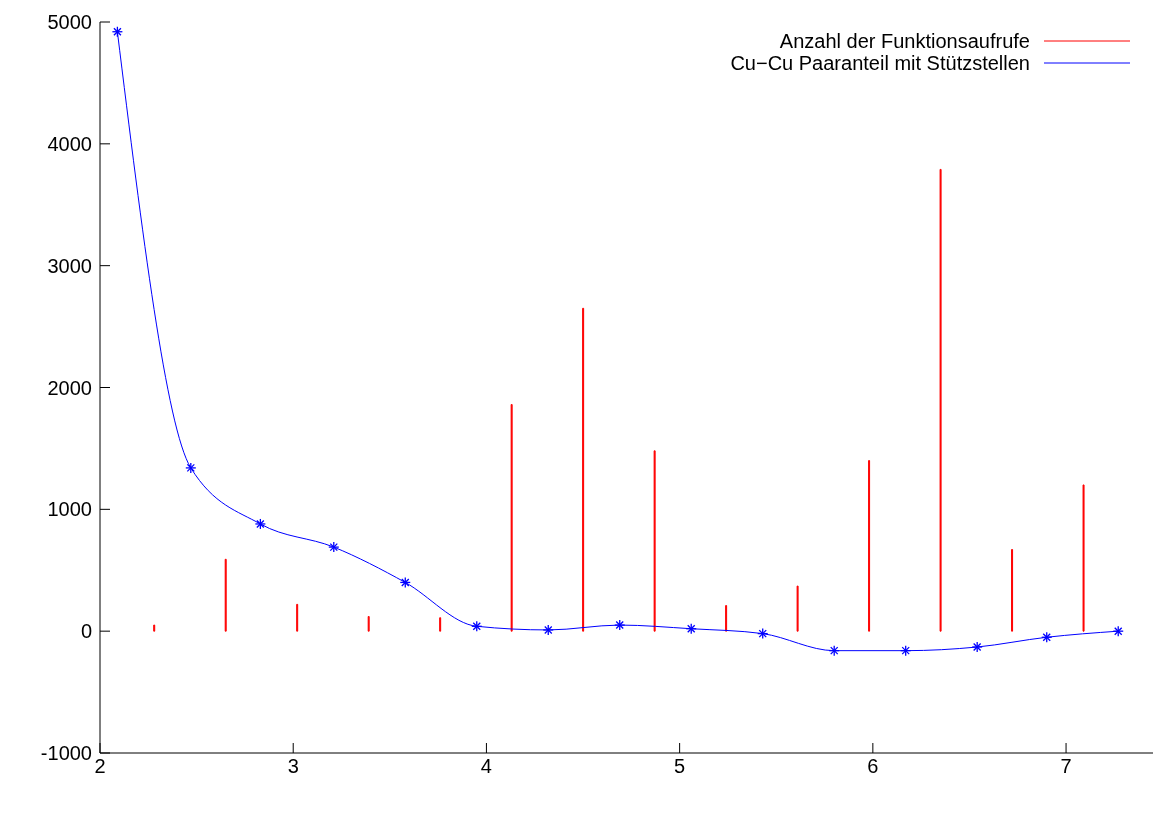 The image size is (1155, 832). I want to click on y-tick-label: 5000, so click(69, 22).